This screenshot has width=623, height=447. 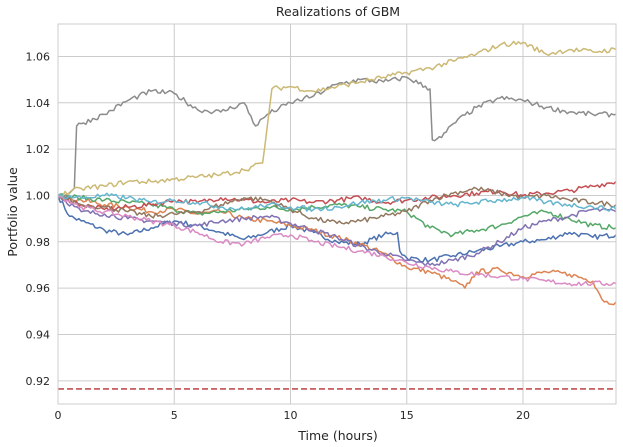 I want to click on y-tick-label: 1.02, so click(x=38, y=149).